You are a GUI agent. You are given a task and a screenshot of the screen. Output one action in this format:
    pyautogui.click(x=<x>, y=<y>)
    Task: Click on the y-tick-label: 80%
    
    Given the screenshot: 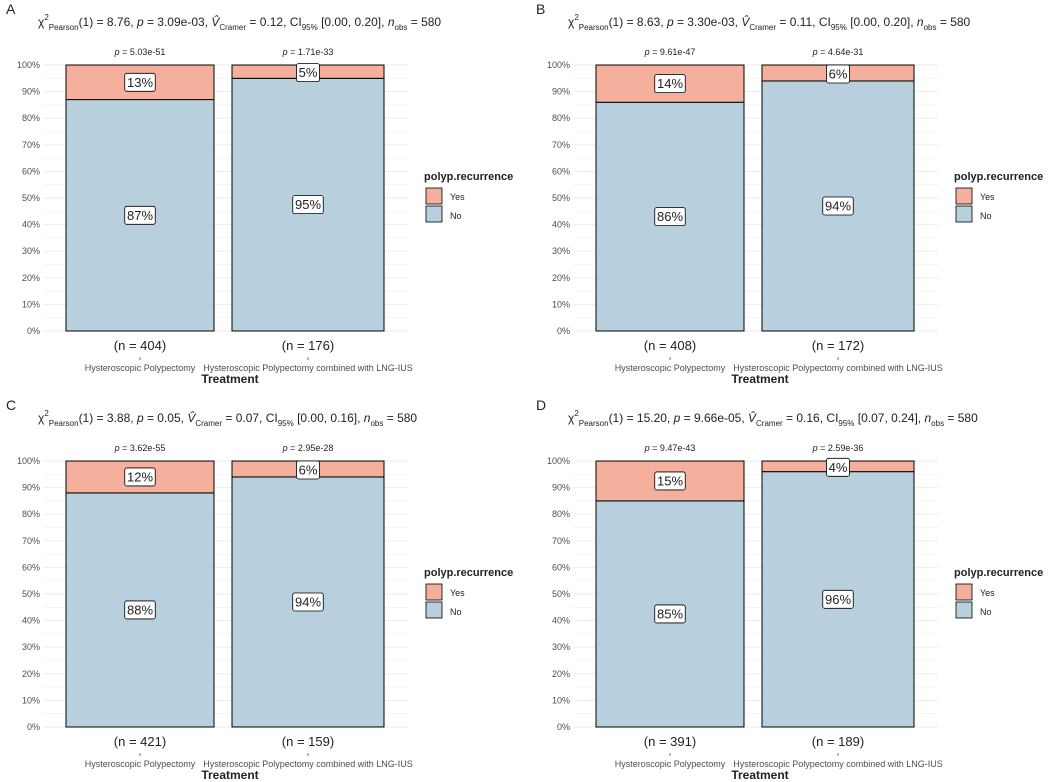 What is the action you would take?
    pyautogui.click(x=31, y=514)
    